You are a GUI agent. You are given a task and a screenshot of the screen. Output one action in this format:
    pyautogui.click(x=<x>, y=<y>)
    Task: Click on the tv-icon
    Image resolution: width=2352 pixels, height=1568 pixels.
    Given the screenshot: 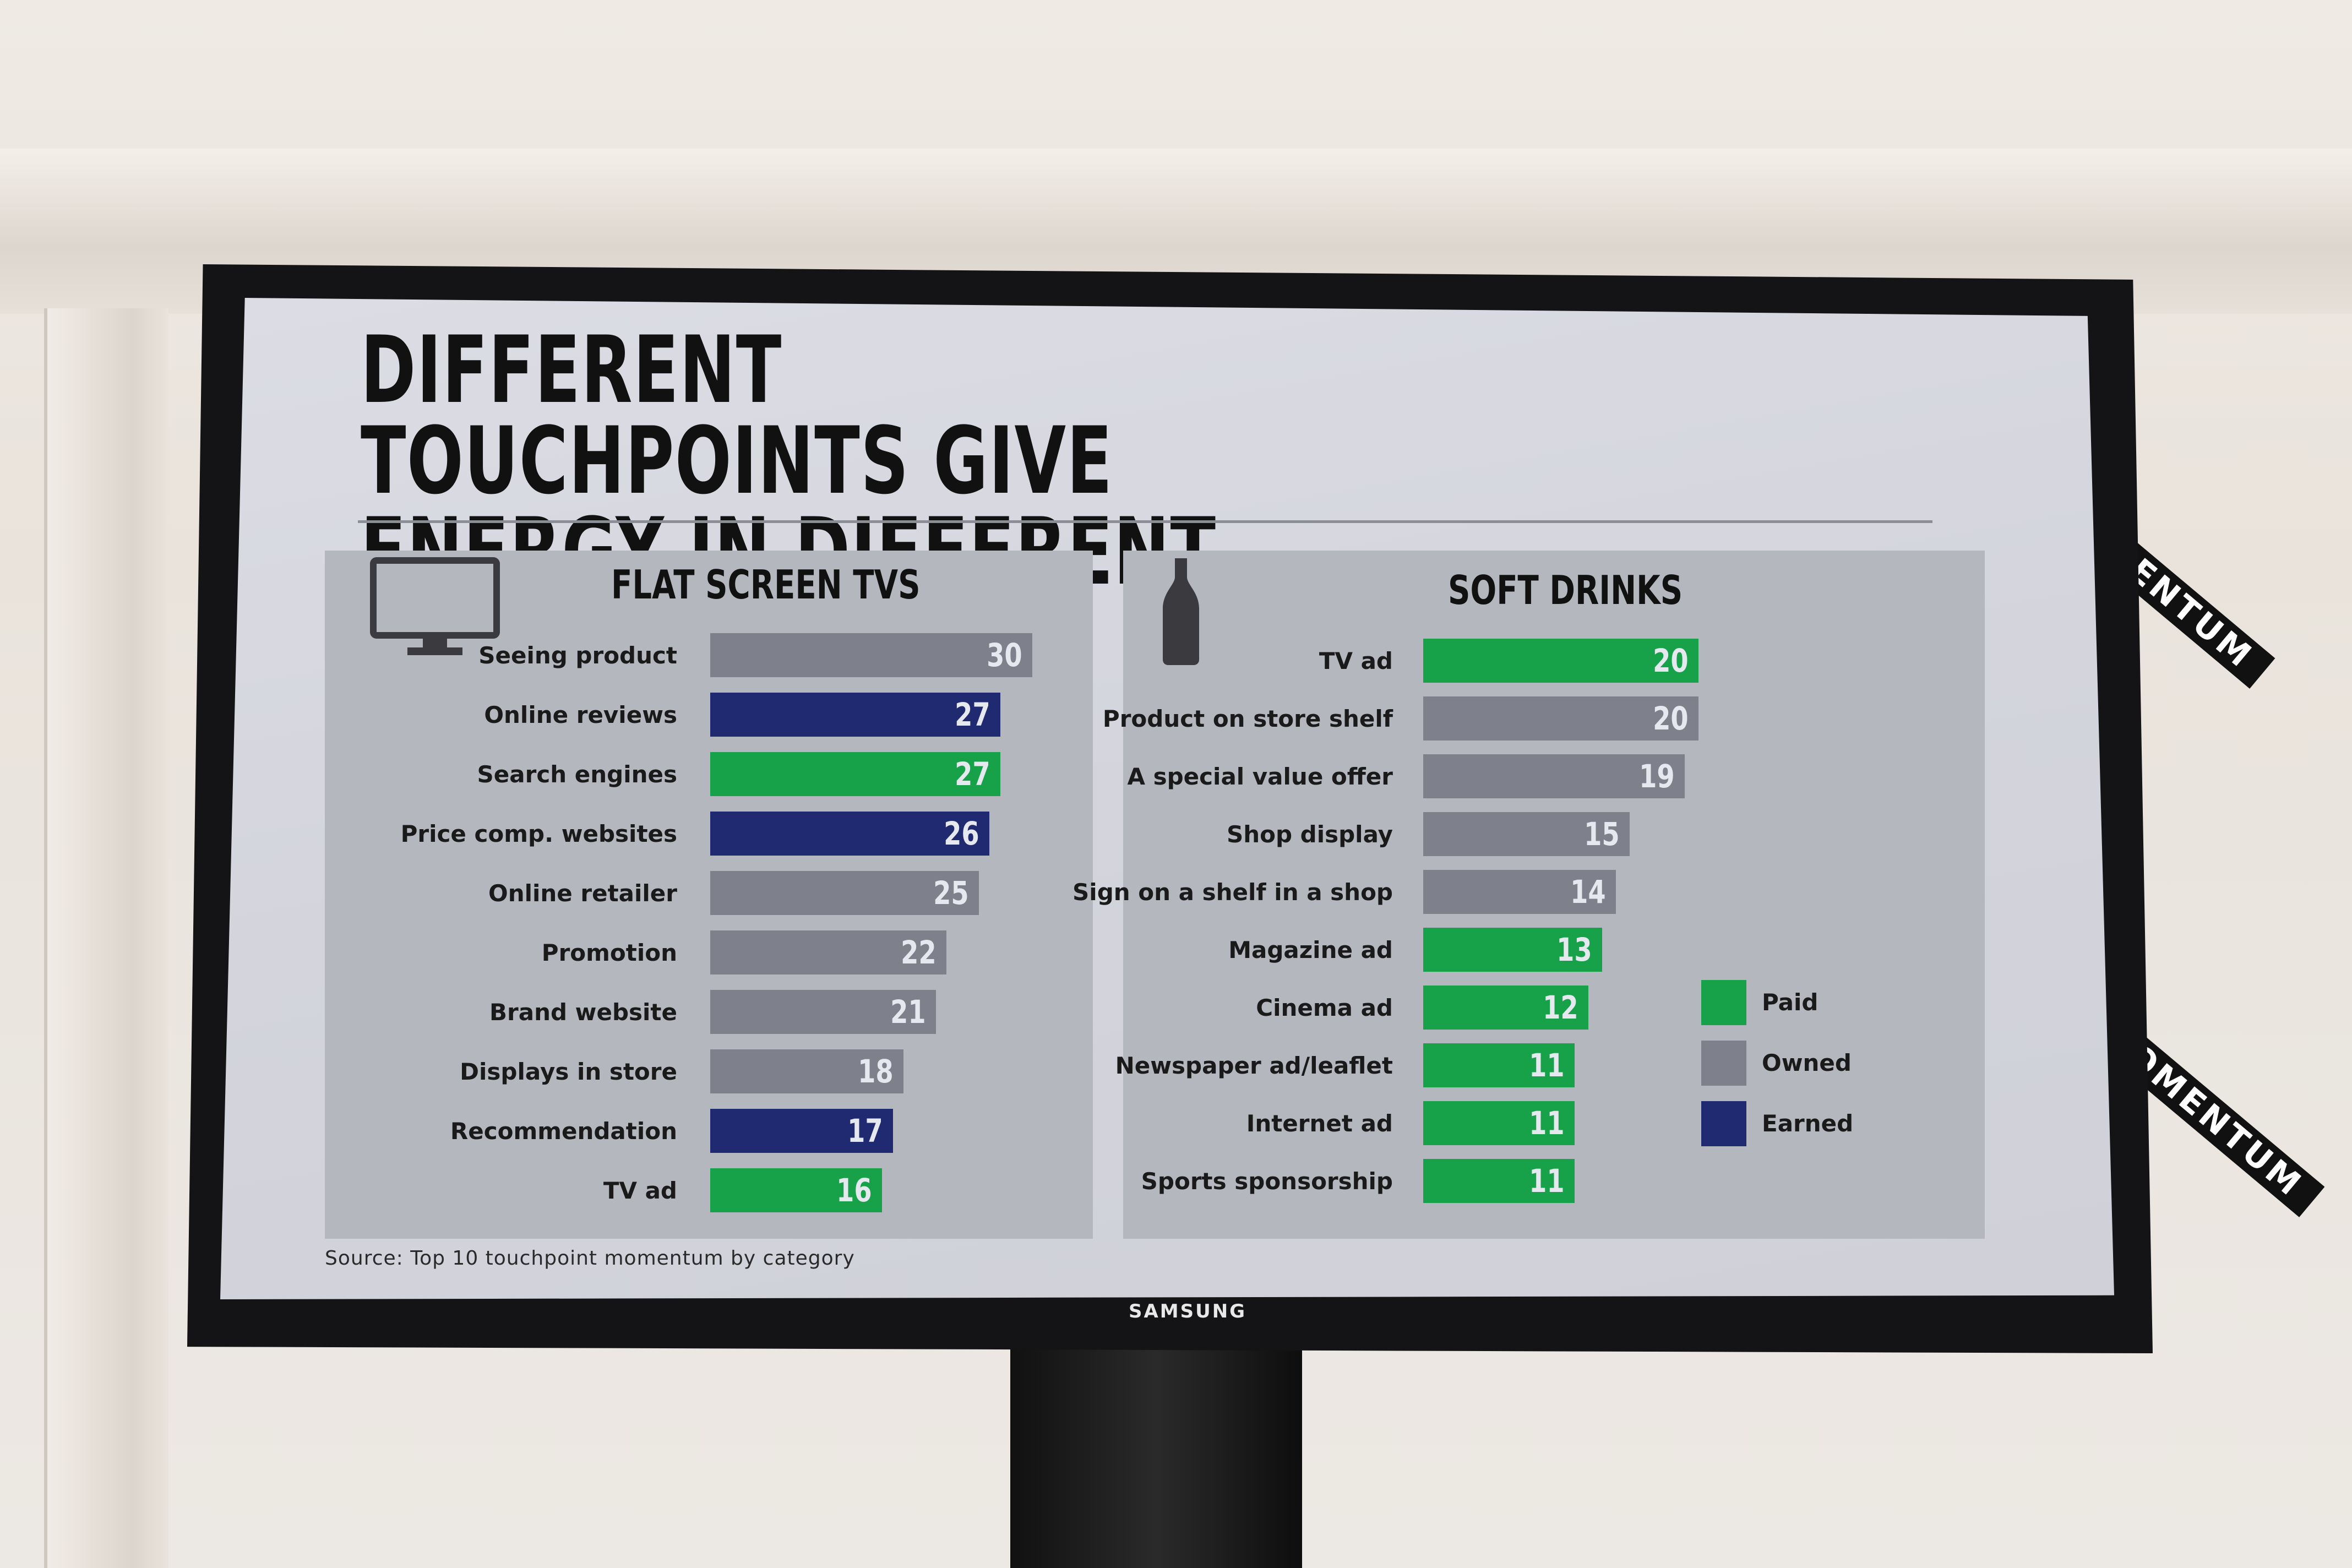 What is the action you would take?
    pyautogui.click(x=435, y=606)
    